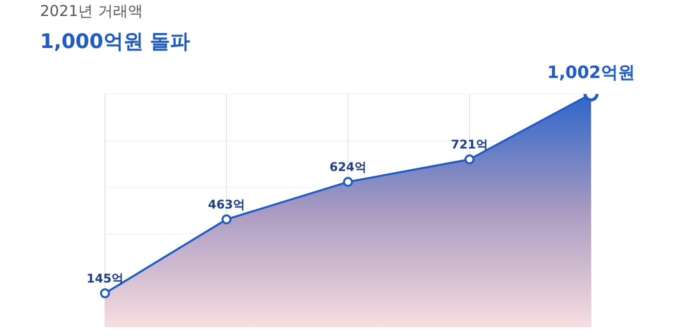 This screenshot has height=336, width=700. What do you see at coordinates (348, 167) in the screenshot?
I see `data-label: 624억` at bounding box center [348, 167].